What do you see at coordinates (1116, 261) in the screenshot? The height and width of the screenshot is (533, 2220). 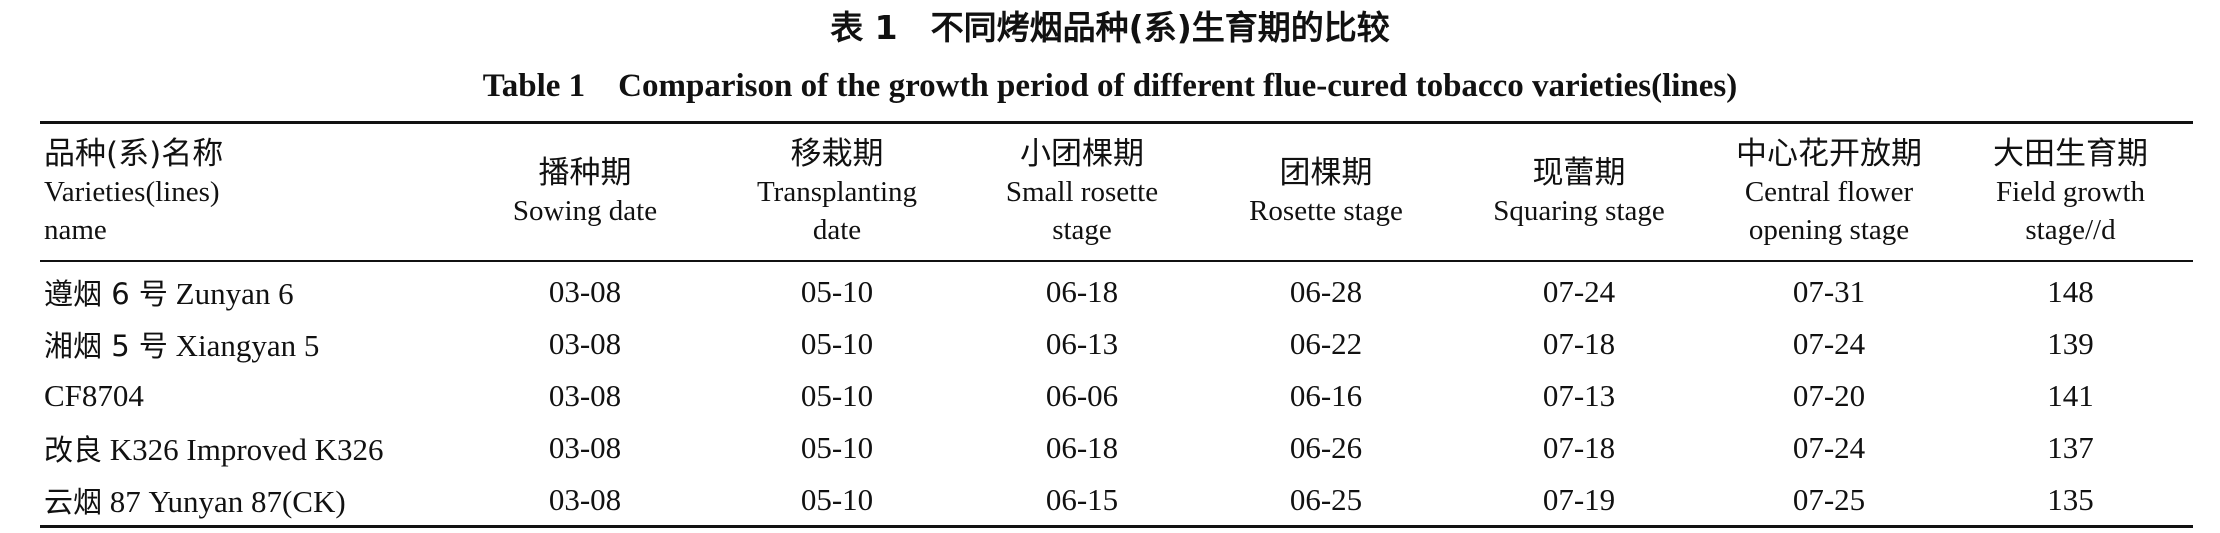 I see `table-header-rule` at bounding box center [1116, 261].